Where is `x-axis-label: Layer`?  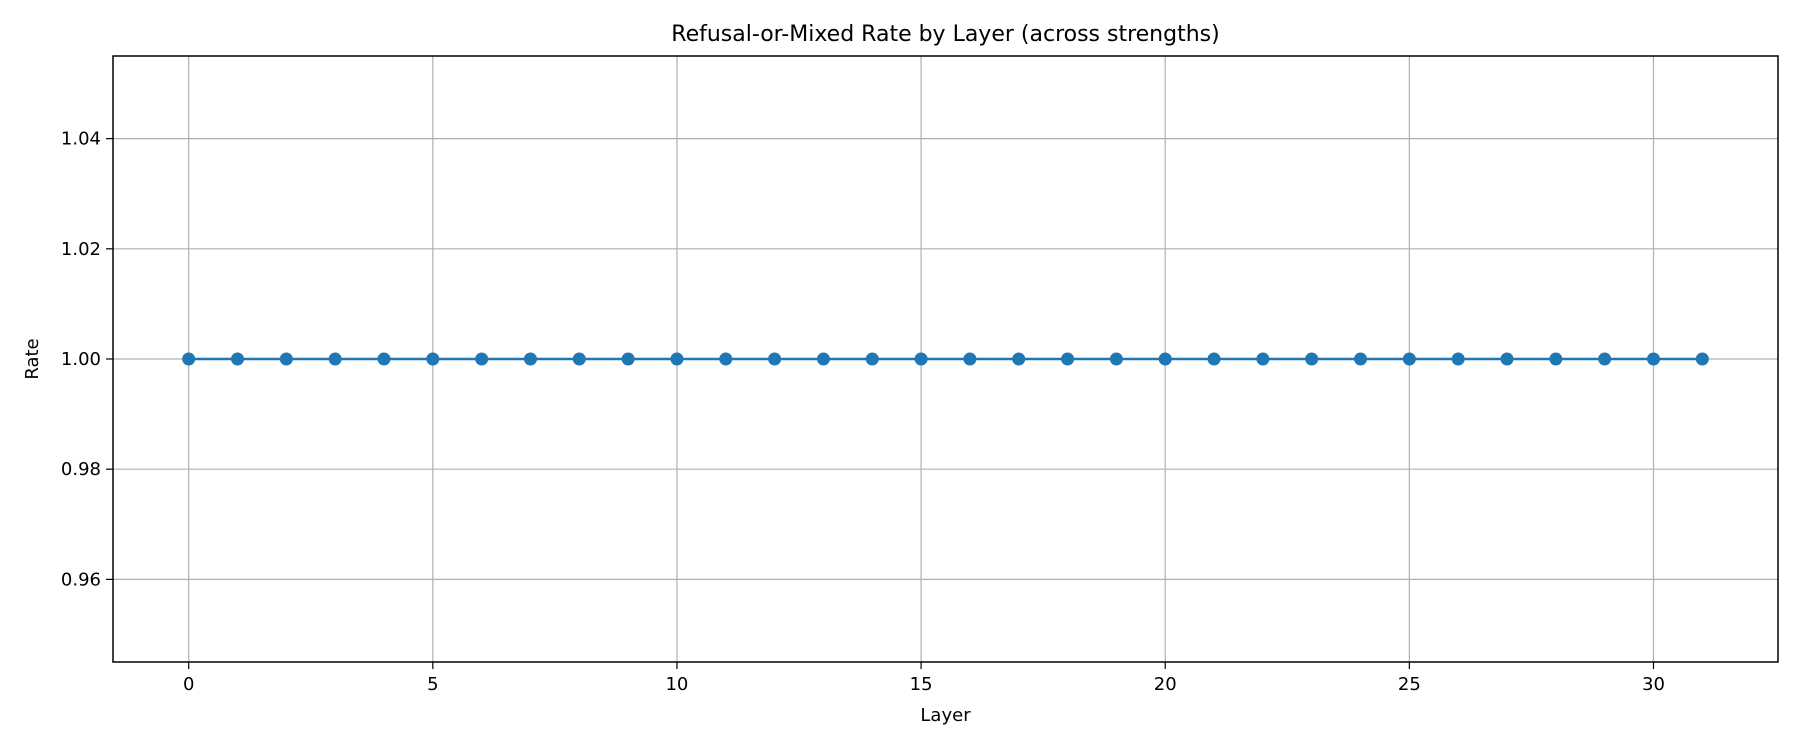 x-axis-label: Layer is located at coordinates (945, 715).